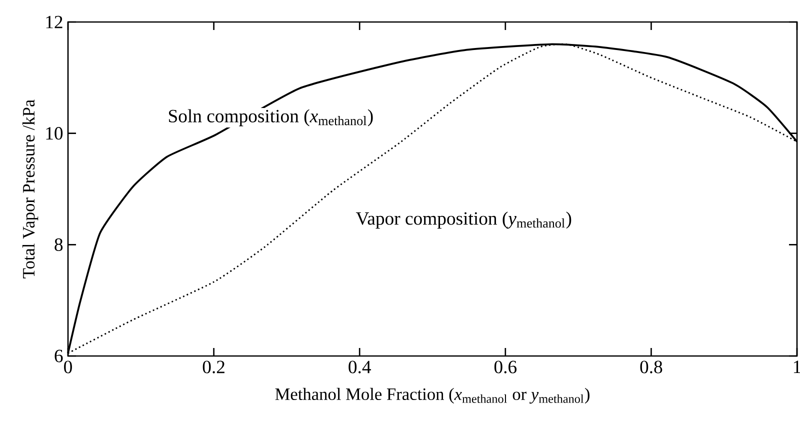 This screenshot has height=423, width=800. Describe the element at coordinates (464, 220) in the screenshot. I see `series-label: Vapor composition (y$_{methanol}$)` at that location.